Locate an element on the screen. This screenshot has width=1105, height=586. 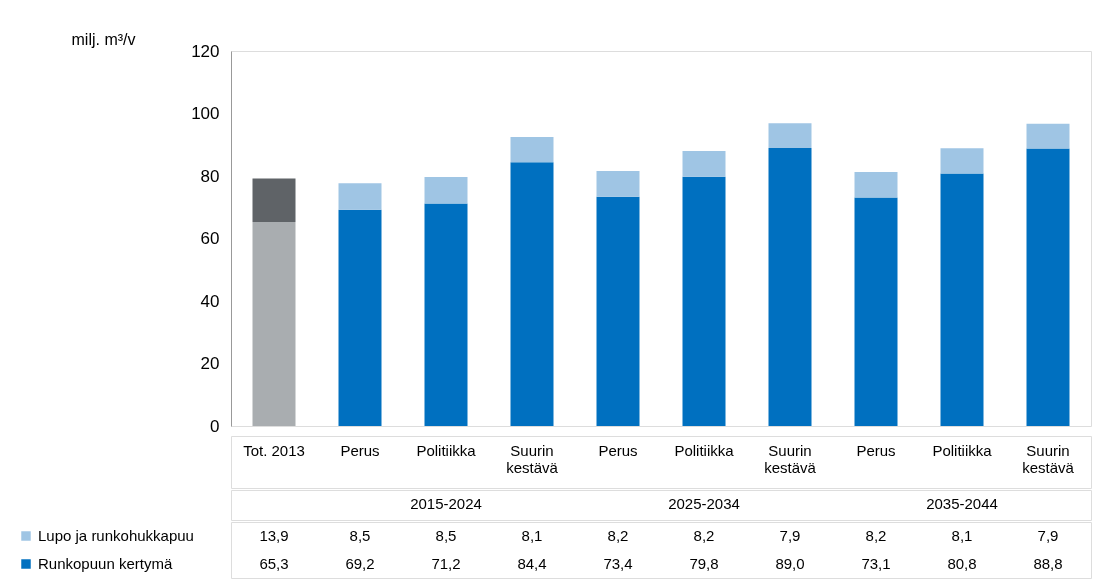
y-tick-label: 0 is located at coordinates (215, 426).